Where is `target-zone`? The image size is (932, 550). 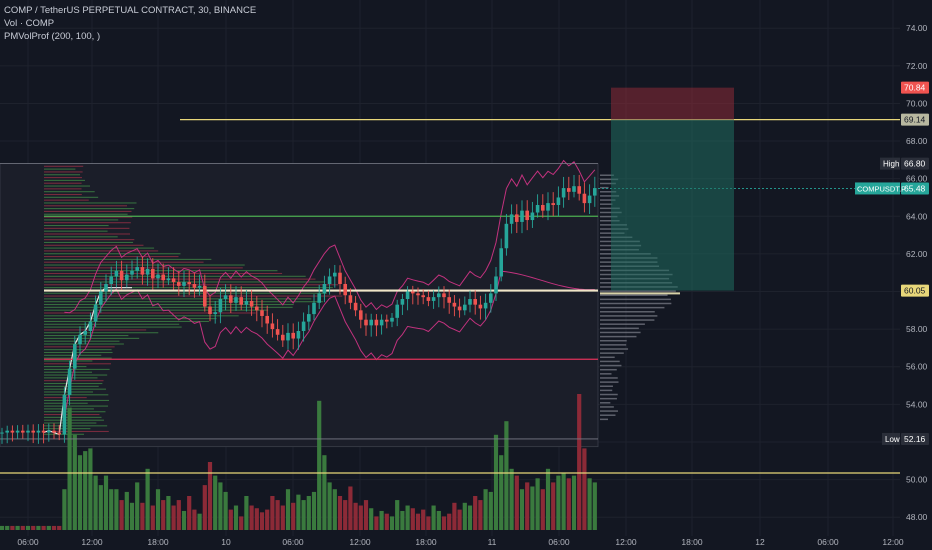
target-zone is located at coordinates (672, 205).